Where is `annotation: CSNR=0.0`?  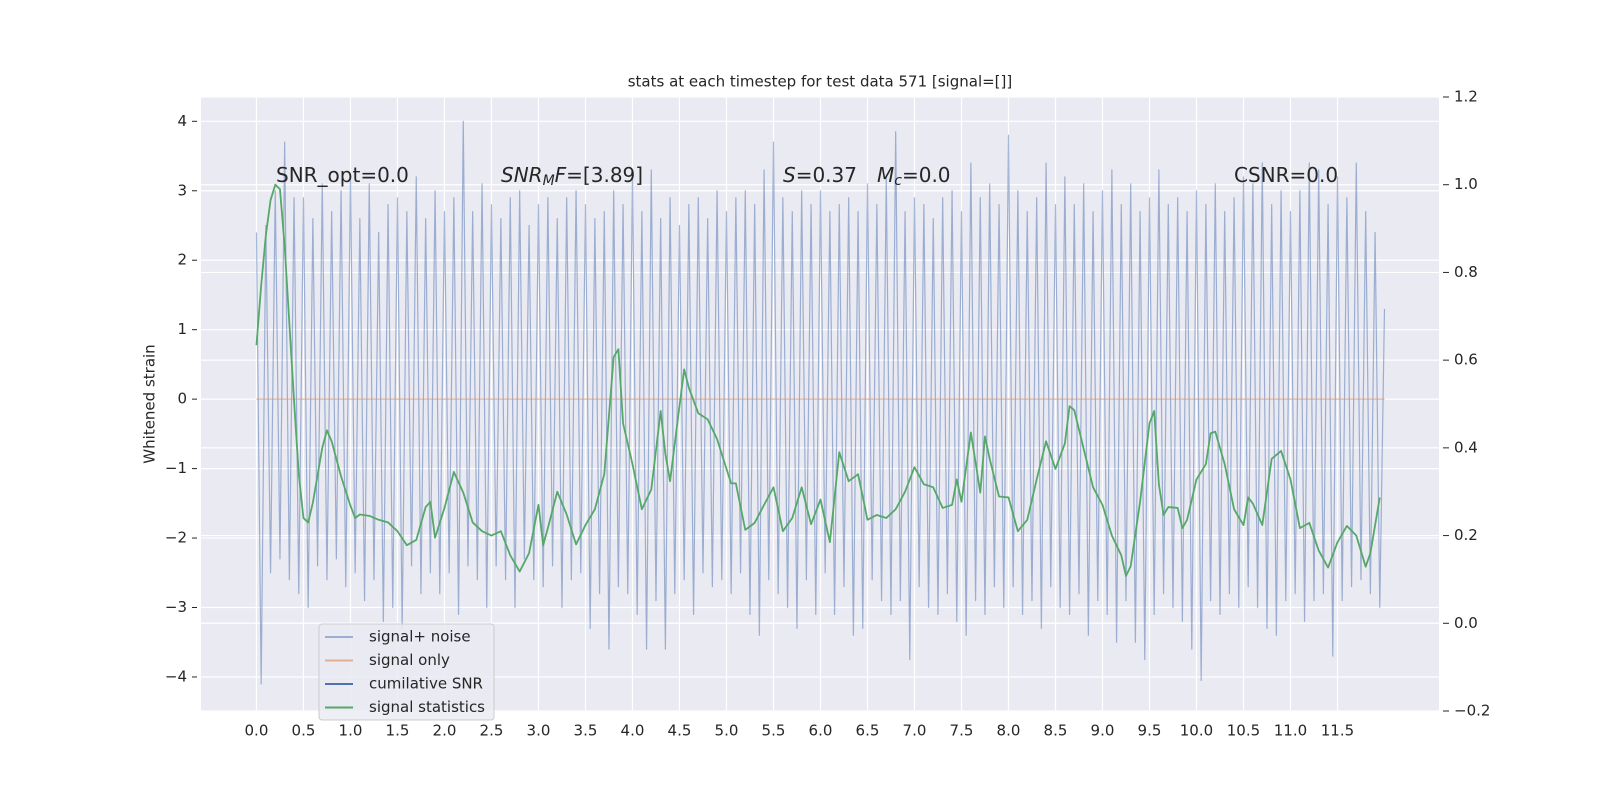
annotation: CSNR=0.0 is located at coordinates (1286, 175).